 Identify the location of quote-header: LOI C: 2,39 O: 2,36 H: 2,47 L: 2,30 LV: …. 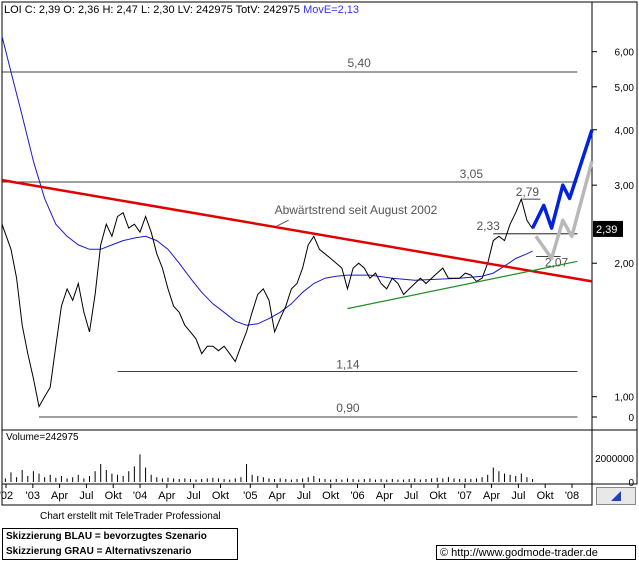
(181, 10).